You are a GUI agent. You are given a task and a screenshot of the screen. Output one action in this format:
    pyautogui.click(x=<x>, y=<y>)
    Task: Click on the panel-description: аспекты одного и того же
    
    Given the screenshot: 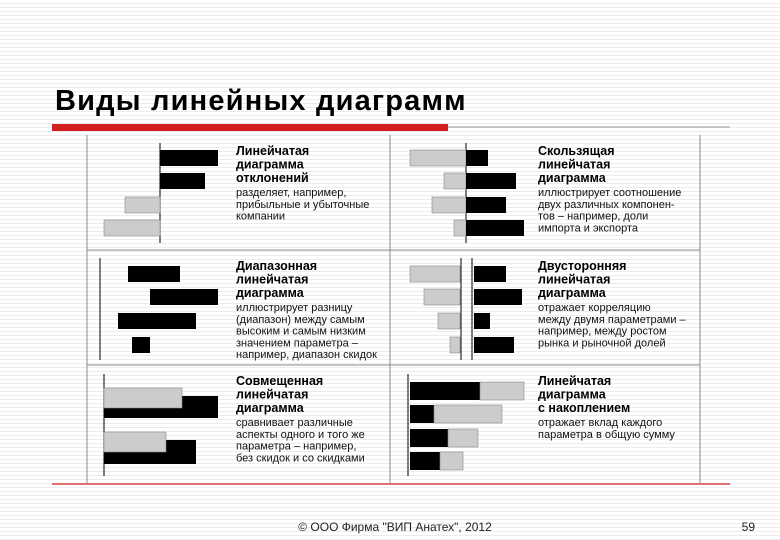 What is the action you would take?
    pyautogui.click(x=300, y=435)
    